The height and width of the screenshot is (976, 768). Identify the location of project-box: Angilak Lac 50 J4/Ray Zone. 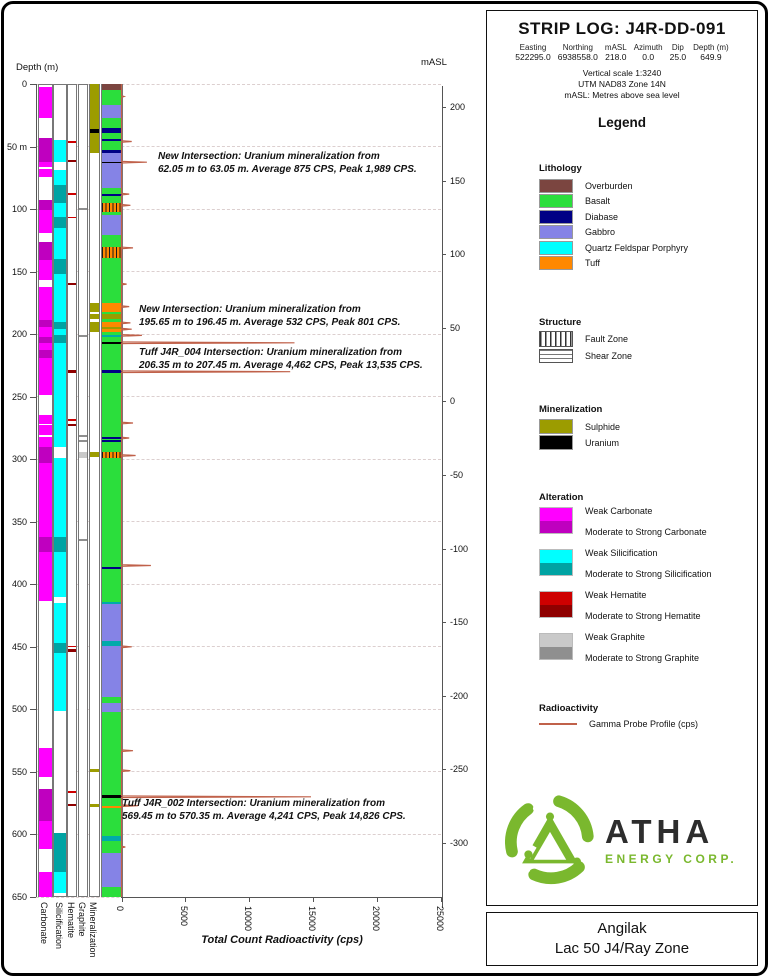
(622, 939).